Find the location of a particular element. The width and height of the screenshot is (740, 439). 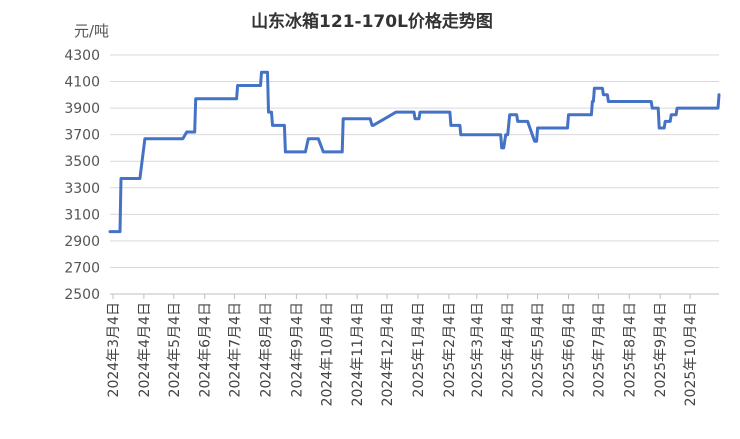

y-tick-label: 3900 is located at coordinates (82, 109).